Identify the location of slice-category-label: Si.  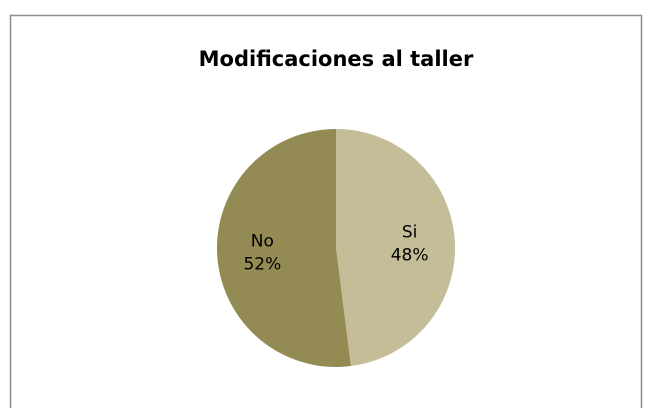
(410, 232).